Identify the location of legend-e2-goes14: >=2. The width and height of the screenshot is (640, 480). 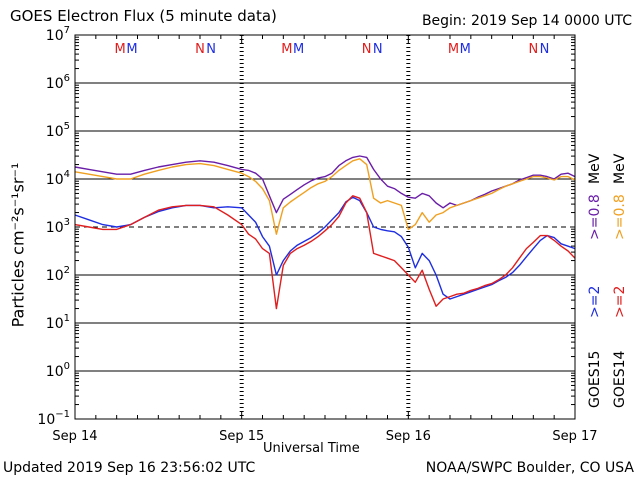
(620, 301).